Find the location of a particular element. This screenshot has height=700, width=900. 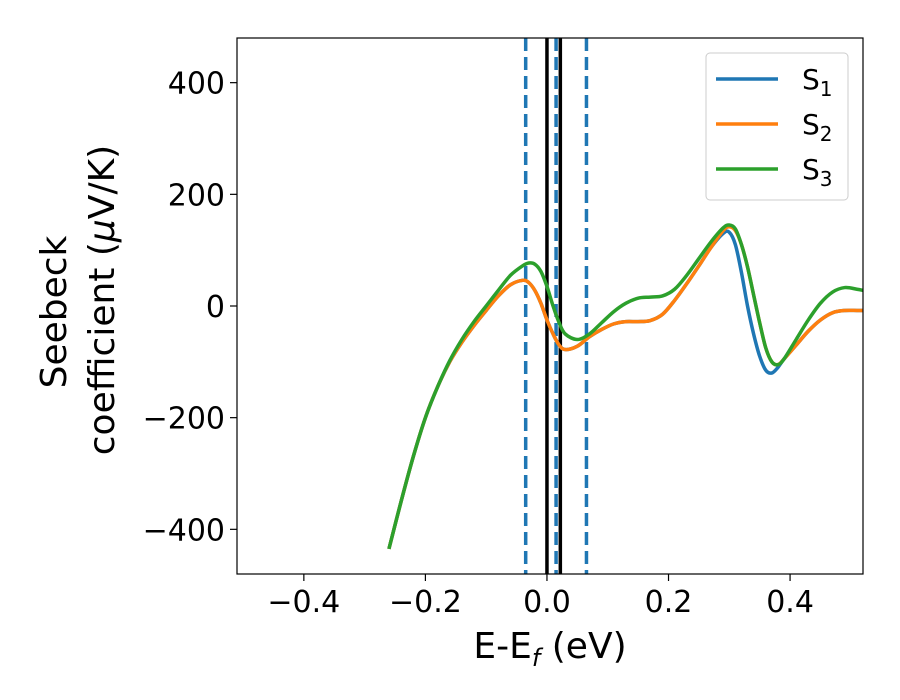

x-axis-ticks: −0.4 −0.2 0.0 0.2 0.4 is located at coordinates (540, 597).